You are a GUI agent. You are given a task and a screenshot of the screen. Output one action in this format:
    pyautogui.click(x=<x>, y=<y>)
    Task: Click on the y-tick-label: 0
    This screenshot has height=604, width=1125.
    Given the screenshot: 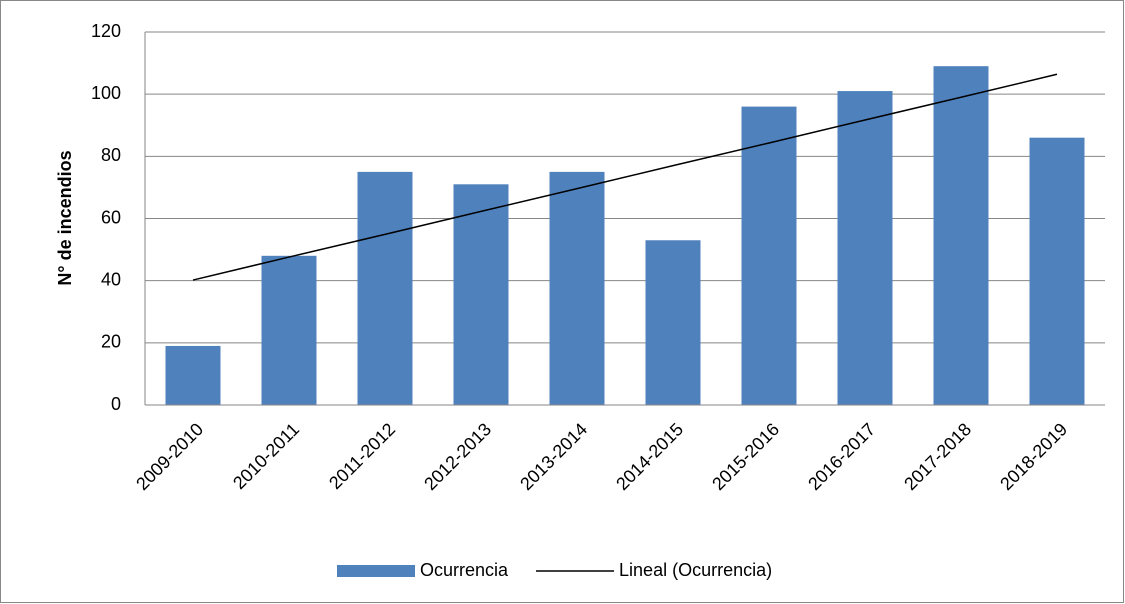 What is the action you would take?
    pyautogui.click(x=116, y=404)
    